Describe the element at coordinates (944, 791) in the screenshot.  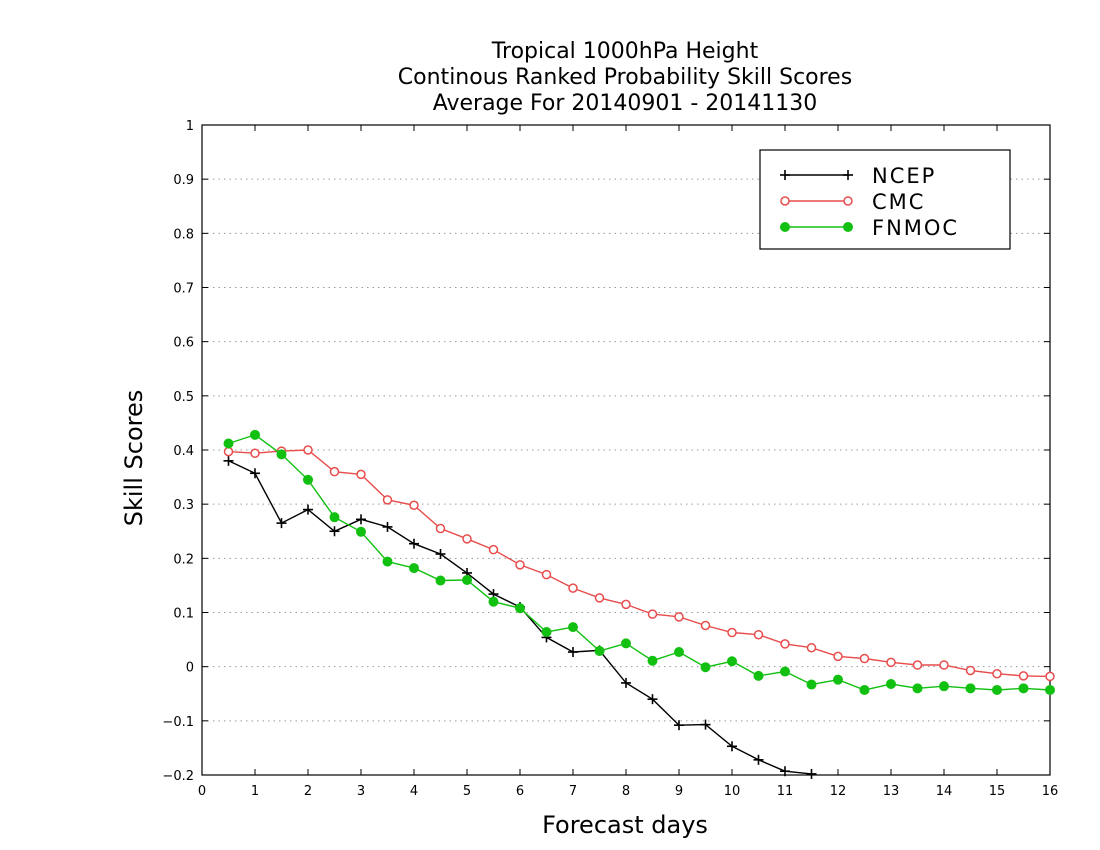
I see `x-tick-label: 14` at that location.